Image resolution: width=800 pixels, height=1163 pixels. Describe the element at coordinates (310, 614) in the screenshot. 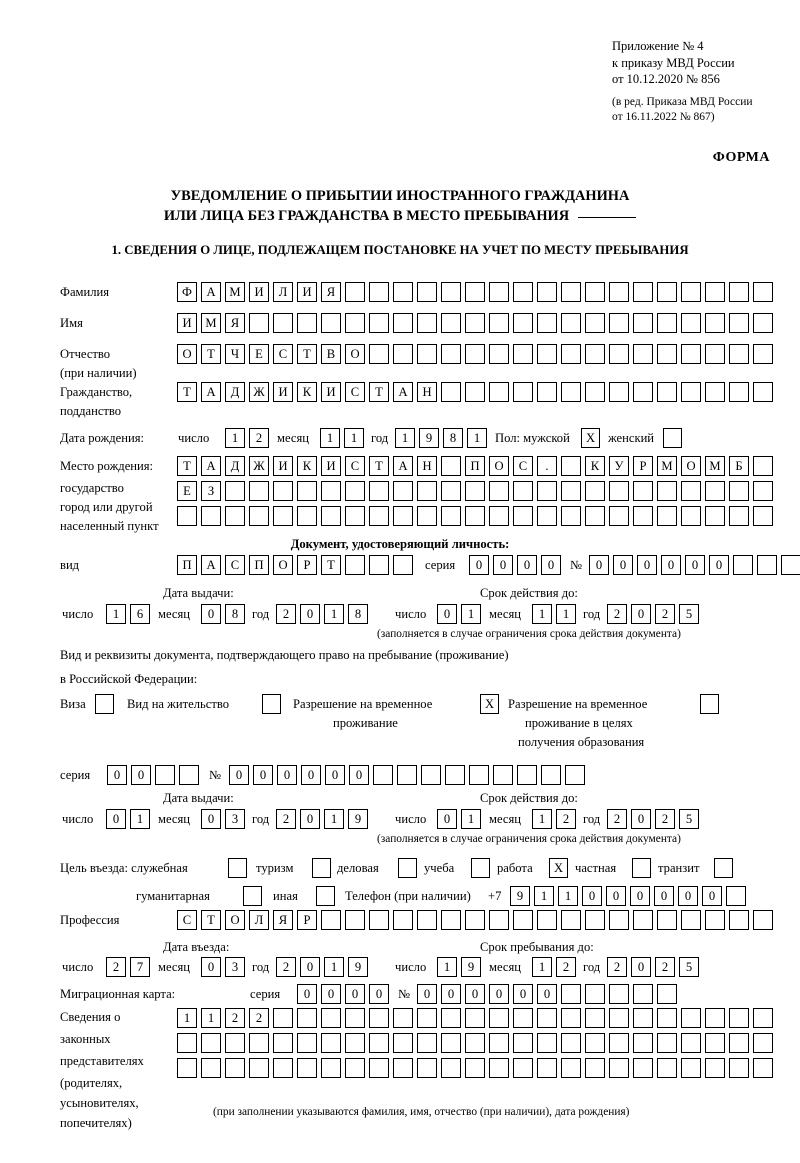

I see `doc-issue-year-cell-1: 0` at that location.